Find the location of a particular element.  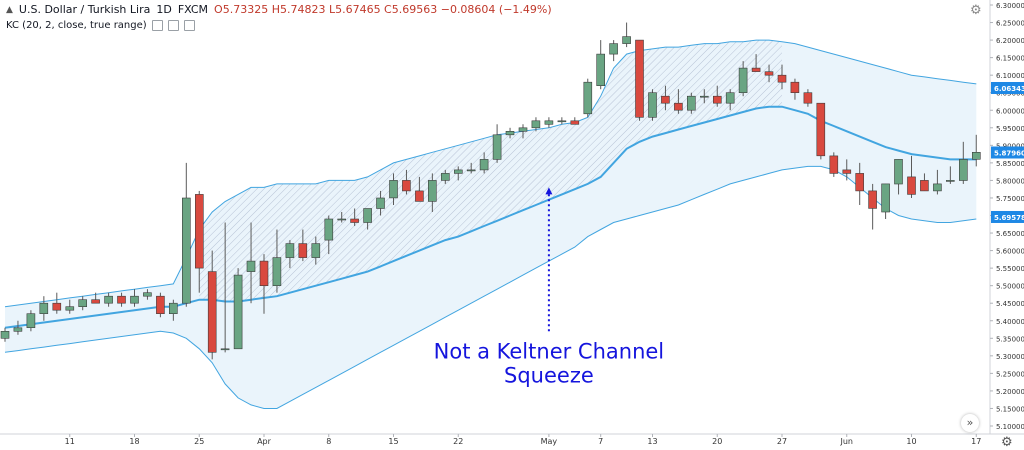

x-tick-label: 7 is located at coordinates (600, 441).